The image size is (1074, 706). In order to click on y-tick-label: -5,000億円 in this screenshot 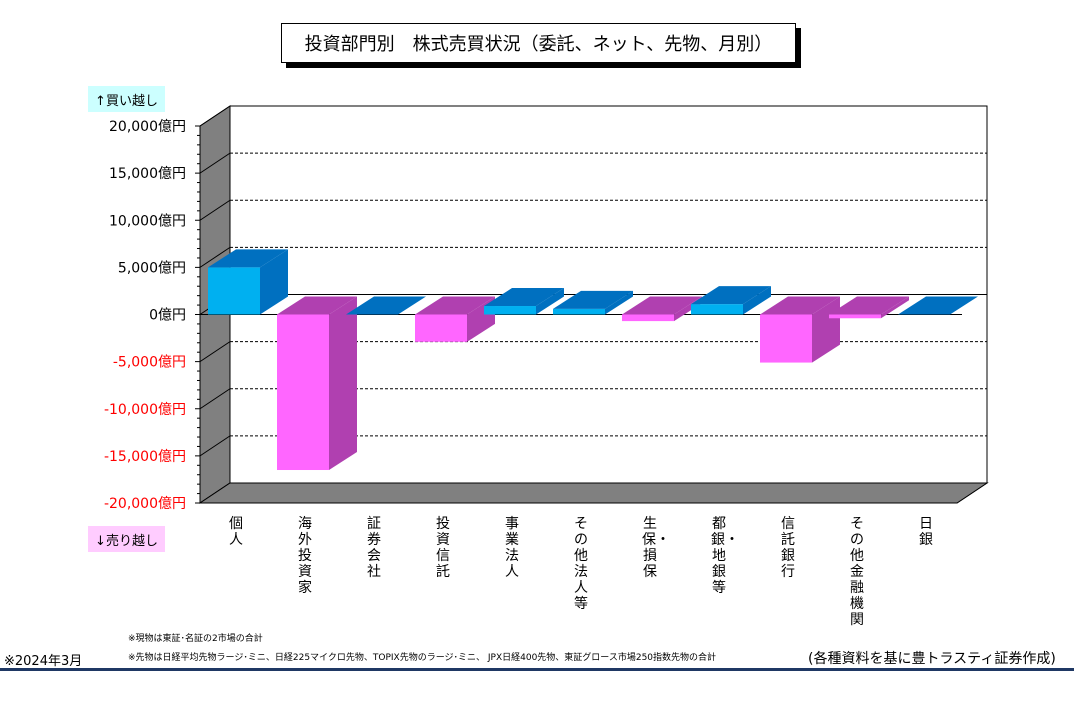, I will do `click(149, 363)`.